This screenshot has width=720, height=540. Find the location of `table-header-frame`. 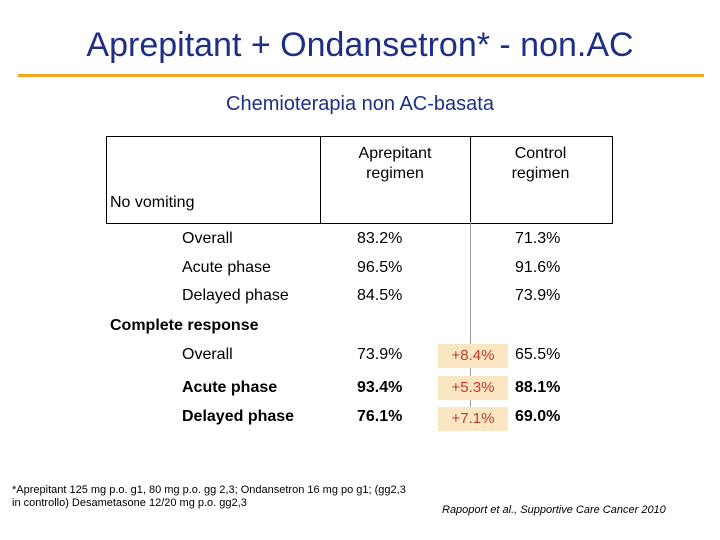

table-header-frame is located at coordinates (359, 180).